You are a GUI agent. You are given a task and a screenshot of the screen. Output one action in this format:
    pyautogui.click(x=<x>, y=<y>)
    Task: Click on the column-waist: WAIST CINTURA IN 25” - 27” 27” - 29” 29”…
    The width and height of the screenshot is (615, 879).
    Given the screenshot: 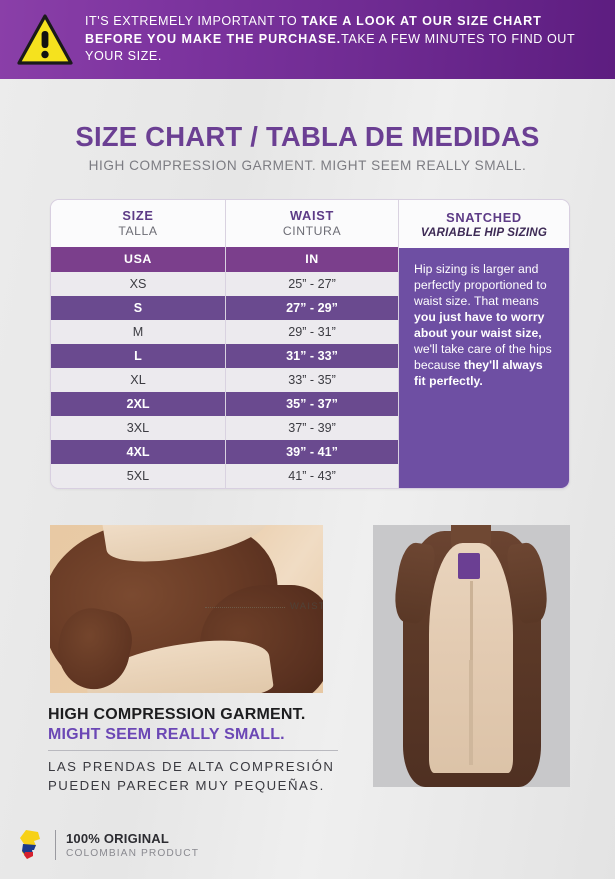 What is the action you would take?
    pyautogui.click(x=312, y=344)
    